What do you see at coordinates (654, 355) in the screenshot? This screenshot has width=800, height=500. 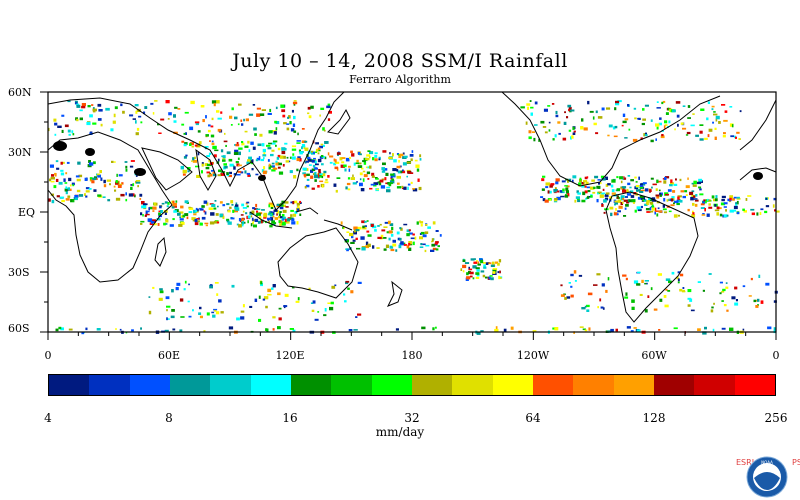 I see `lon-label-60w: 60W` at bounding box center [654, 355].